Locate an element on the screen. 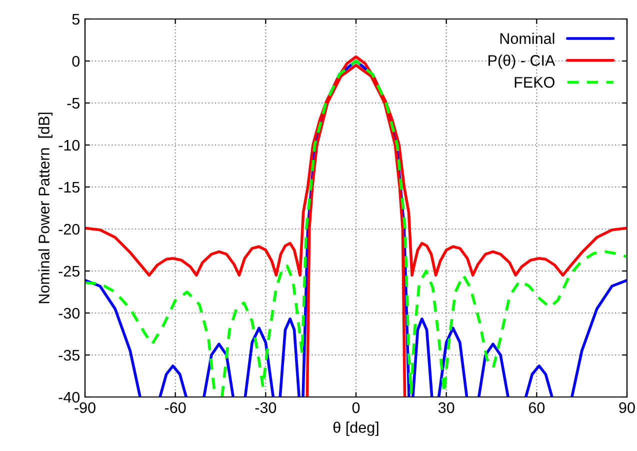 The width and height of the screenshot is (637, 451). x-tick-label: -60 is located at coordinates (175, 408).